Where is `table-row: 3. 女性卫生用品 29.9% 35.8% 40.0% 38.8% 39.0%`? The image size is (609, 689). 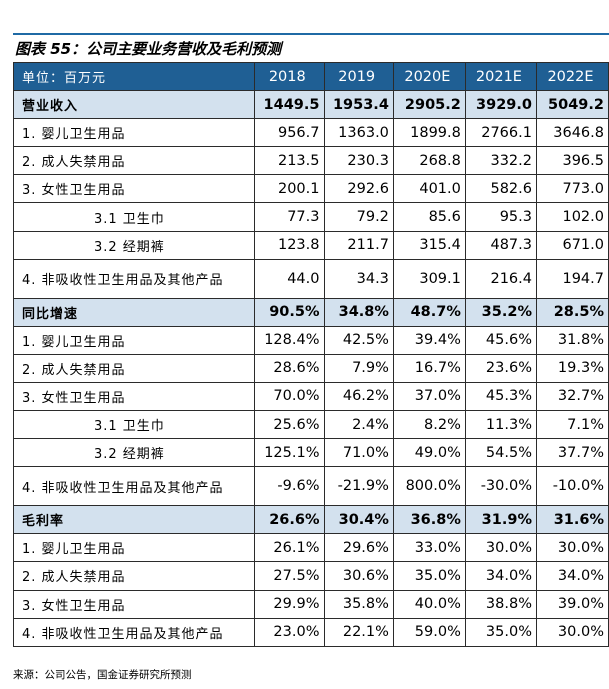 table-row: 3. 女性卫生用品 29.9% 35.8% 40.0% 38.8% 39.0% is located at coordinates (310, 604).